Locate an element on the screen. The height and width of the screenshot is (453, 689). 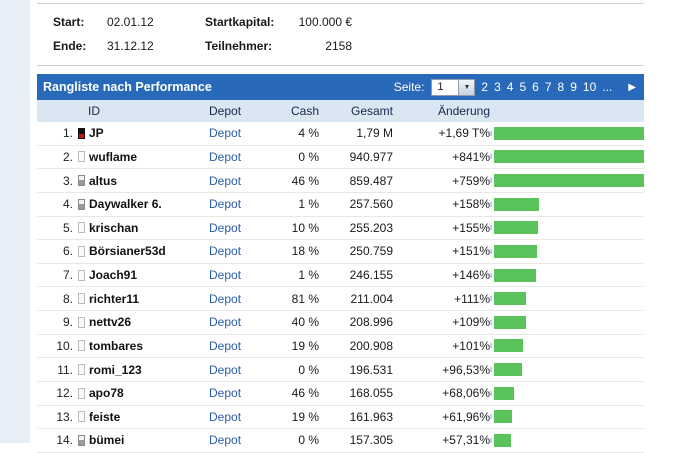
page-link-8: 8 is located at coordinates (561, 87).